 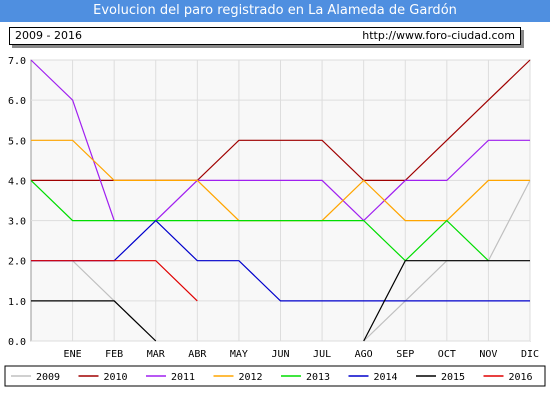 What do you see at coordinates (156, 354) in the screenshot?
I see `x-tick-label: MAR` at bounding box center [156, 354].